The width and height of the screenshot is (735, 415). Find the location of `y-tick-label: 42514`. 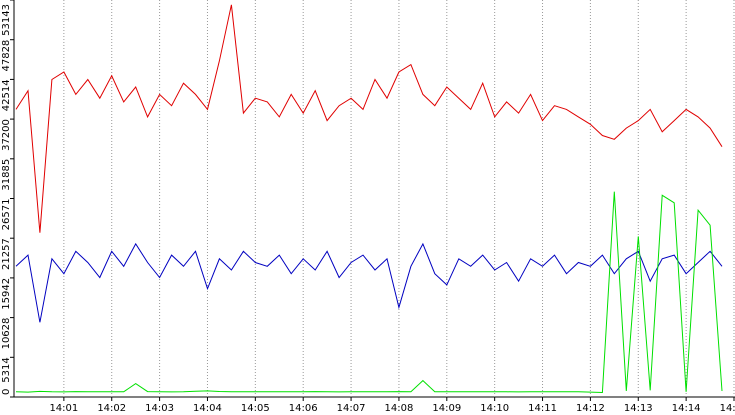

y-tick-label: 42514 is located at coordinates (6, 95).